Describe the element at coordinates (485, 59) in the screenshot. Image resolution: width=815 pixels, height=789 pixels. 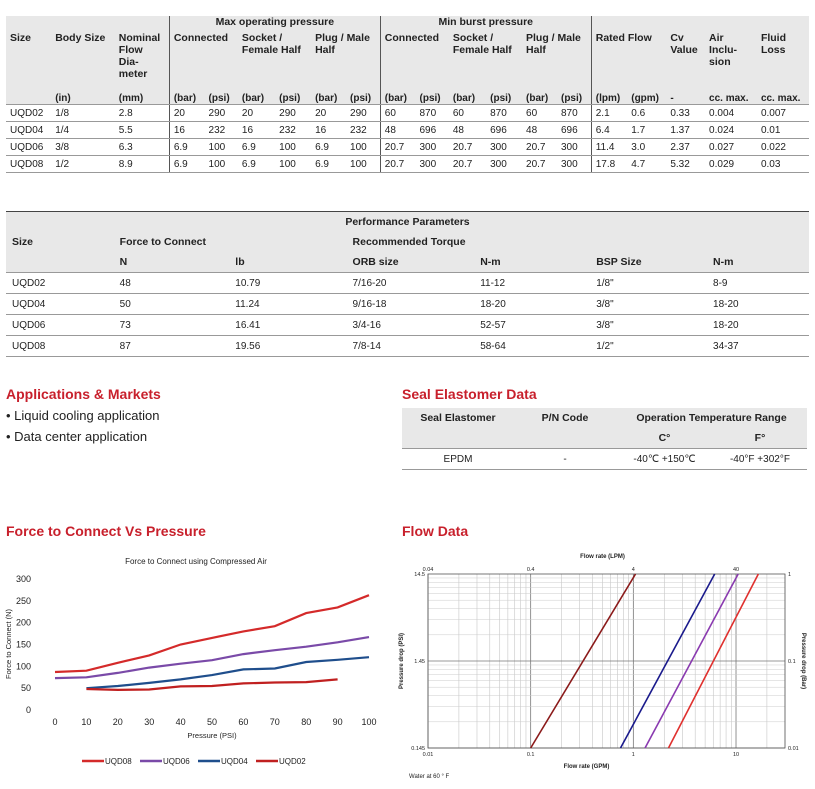
I see `burst-socket-header: Socket / Female Half` at that location.